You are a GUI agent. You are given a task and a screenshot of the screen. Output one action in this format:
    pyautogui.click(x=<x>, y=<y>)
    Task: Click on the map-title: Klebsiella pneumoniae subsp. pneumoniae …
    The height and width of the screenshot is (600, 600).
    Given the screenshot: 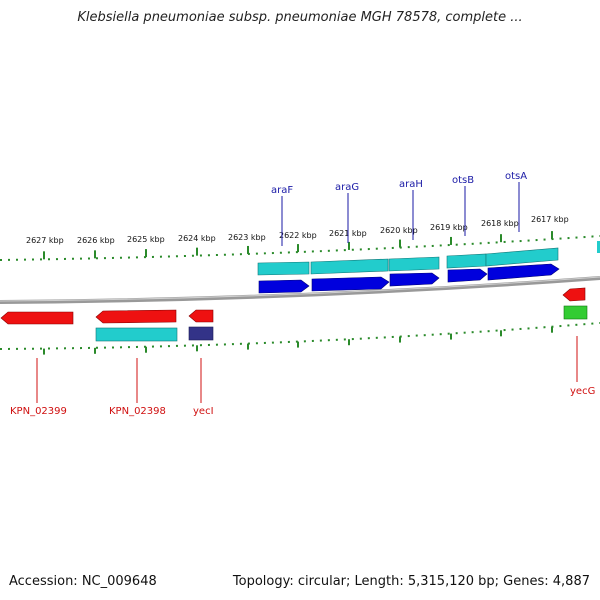 What is the action you would take?
    pyautogui.click(x=300, y=17)
    